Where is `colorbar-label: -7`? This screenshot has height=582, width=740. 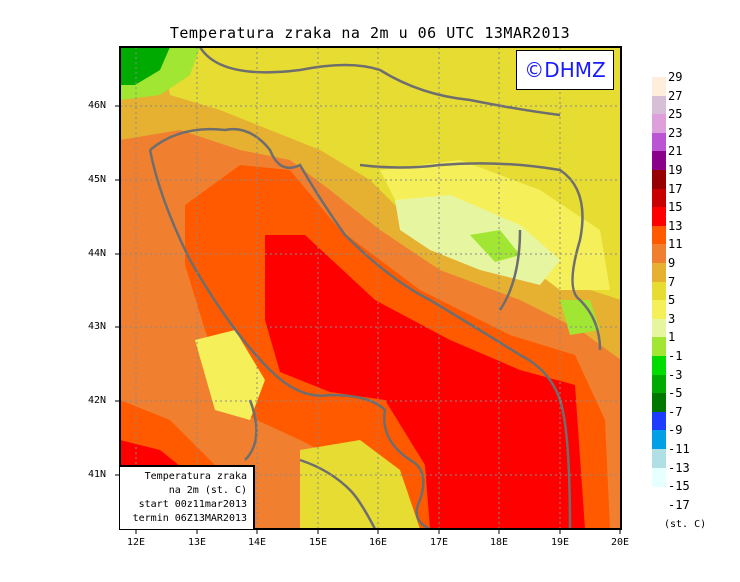 colorbar-label: -7 is located at coordinates (675, 411).